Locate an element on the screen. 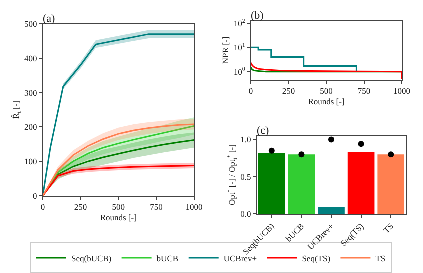 The width and height of the screenshot is (423, 273). x-tick-label: 0 is located at coordinates (43, 207).